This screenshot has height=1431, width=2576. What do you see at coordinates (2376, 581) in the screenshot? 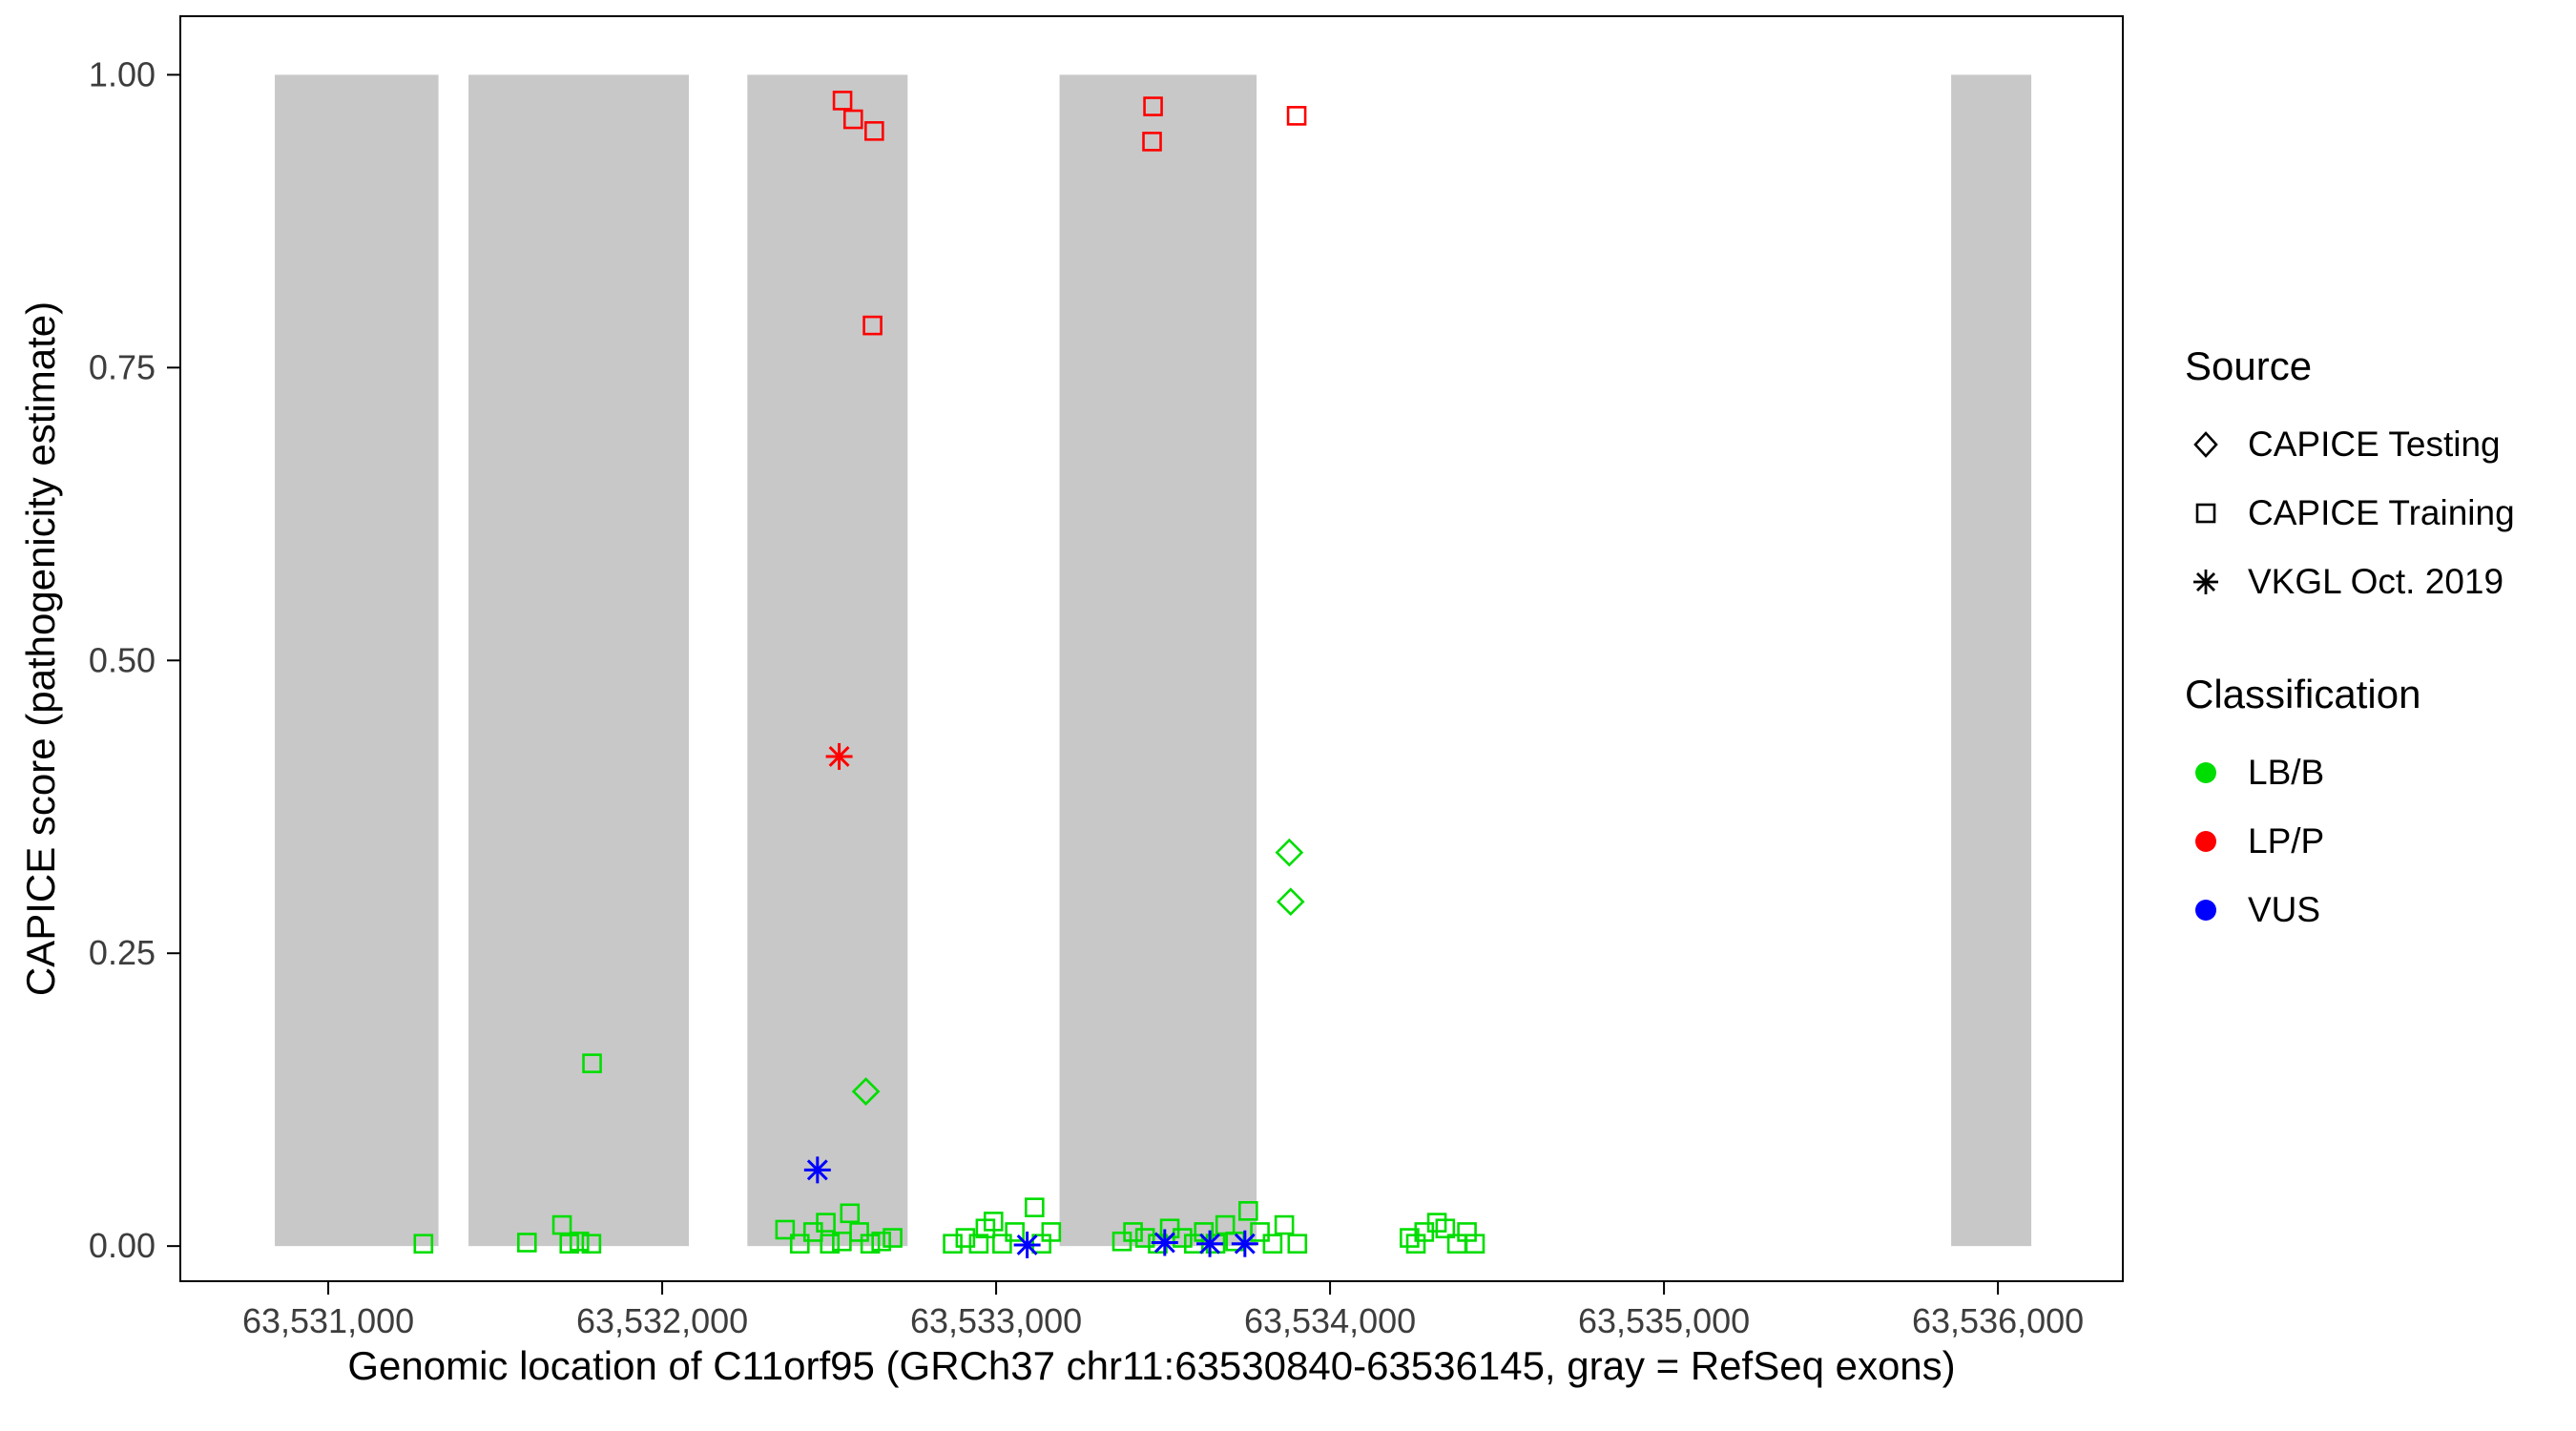
I see `legend-item-label: VKGL Oct. 2019` at bounding box center [2376, 581].